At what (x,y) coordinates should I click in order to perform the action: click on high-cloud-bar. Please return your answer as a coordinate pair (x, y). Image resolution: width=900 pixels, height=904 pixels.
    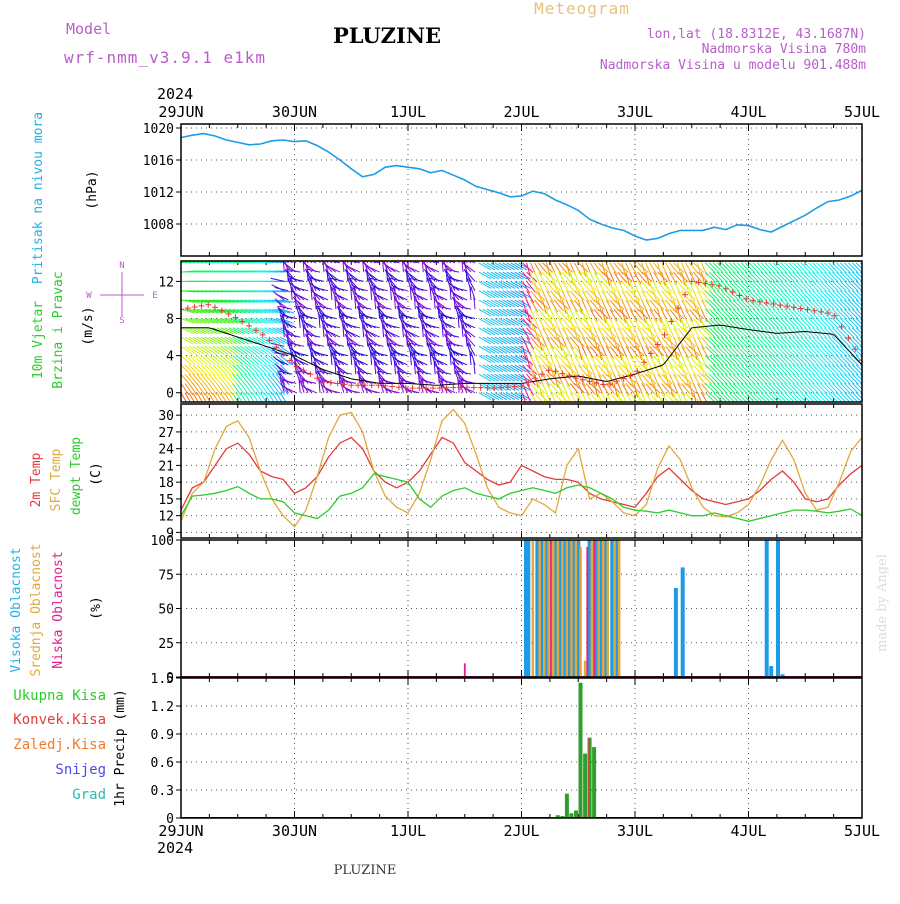
    Looking at the image, I should click on (766, 608).